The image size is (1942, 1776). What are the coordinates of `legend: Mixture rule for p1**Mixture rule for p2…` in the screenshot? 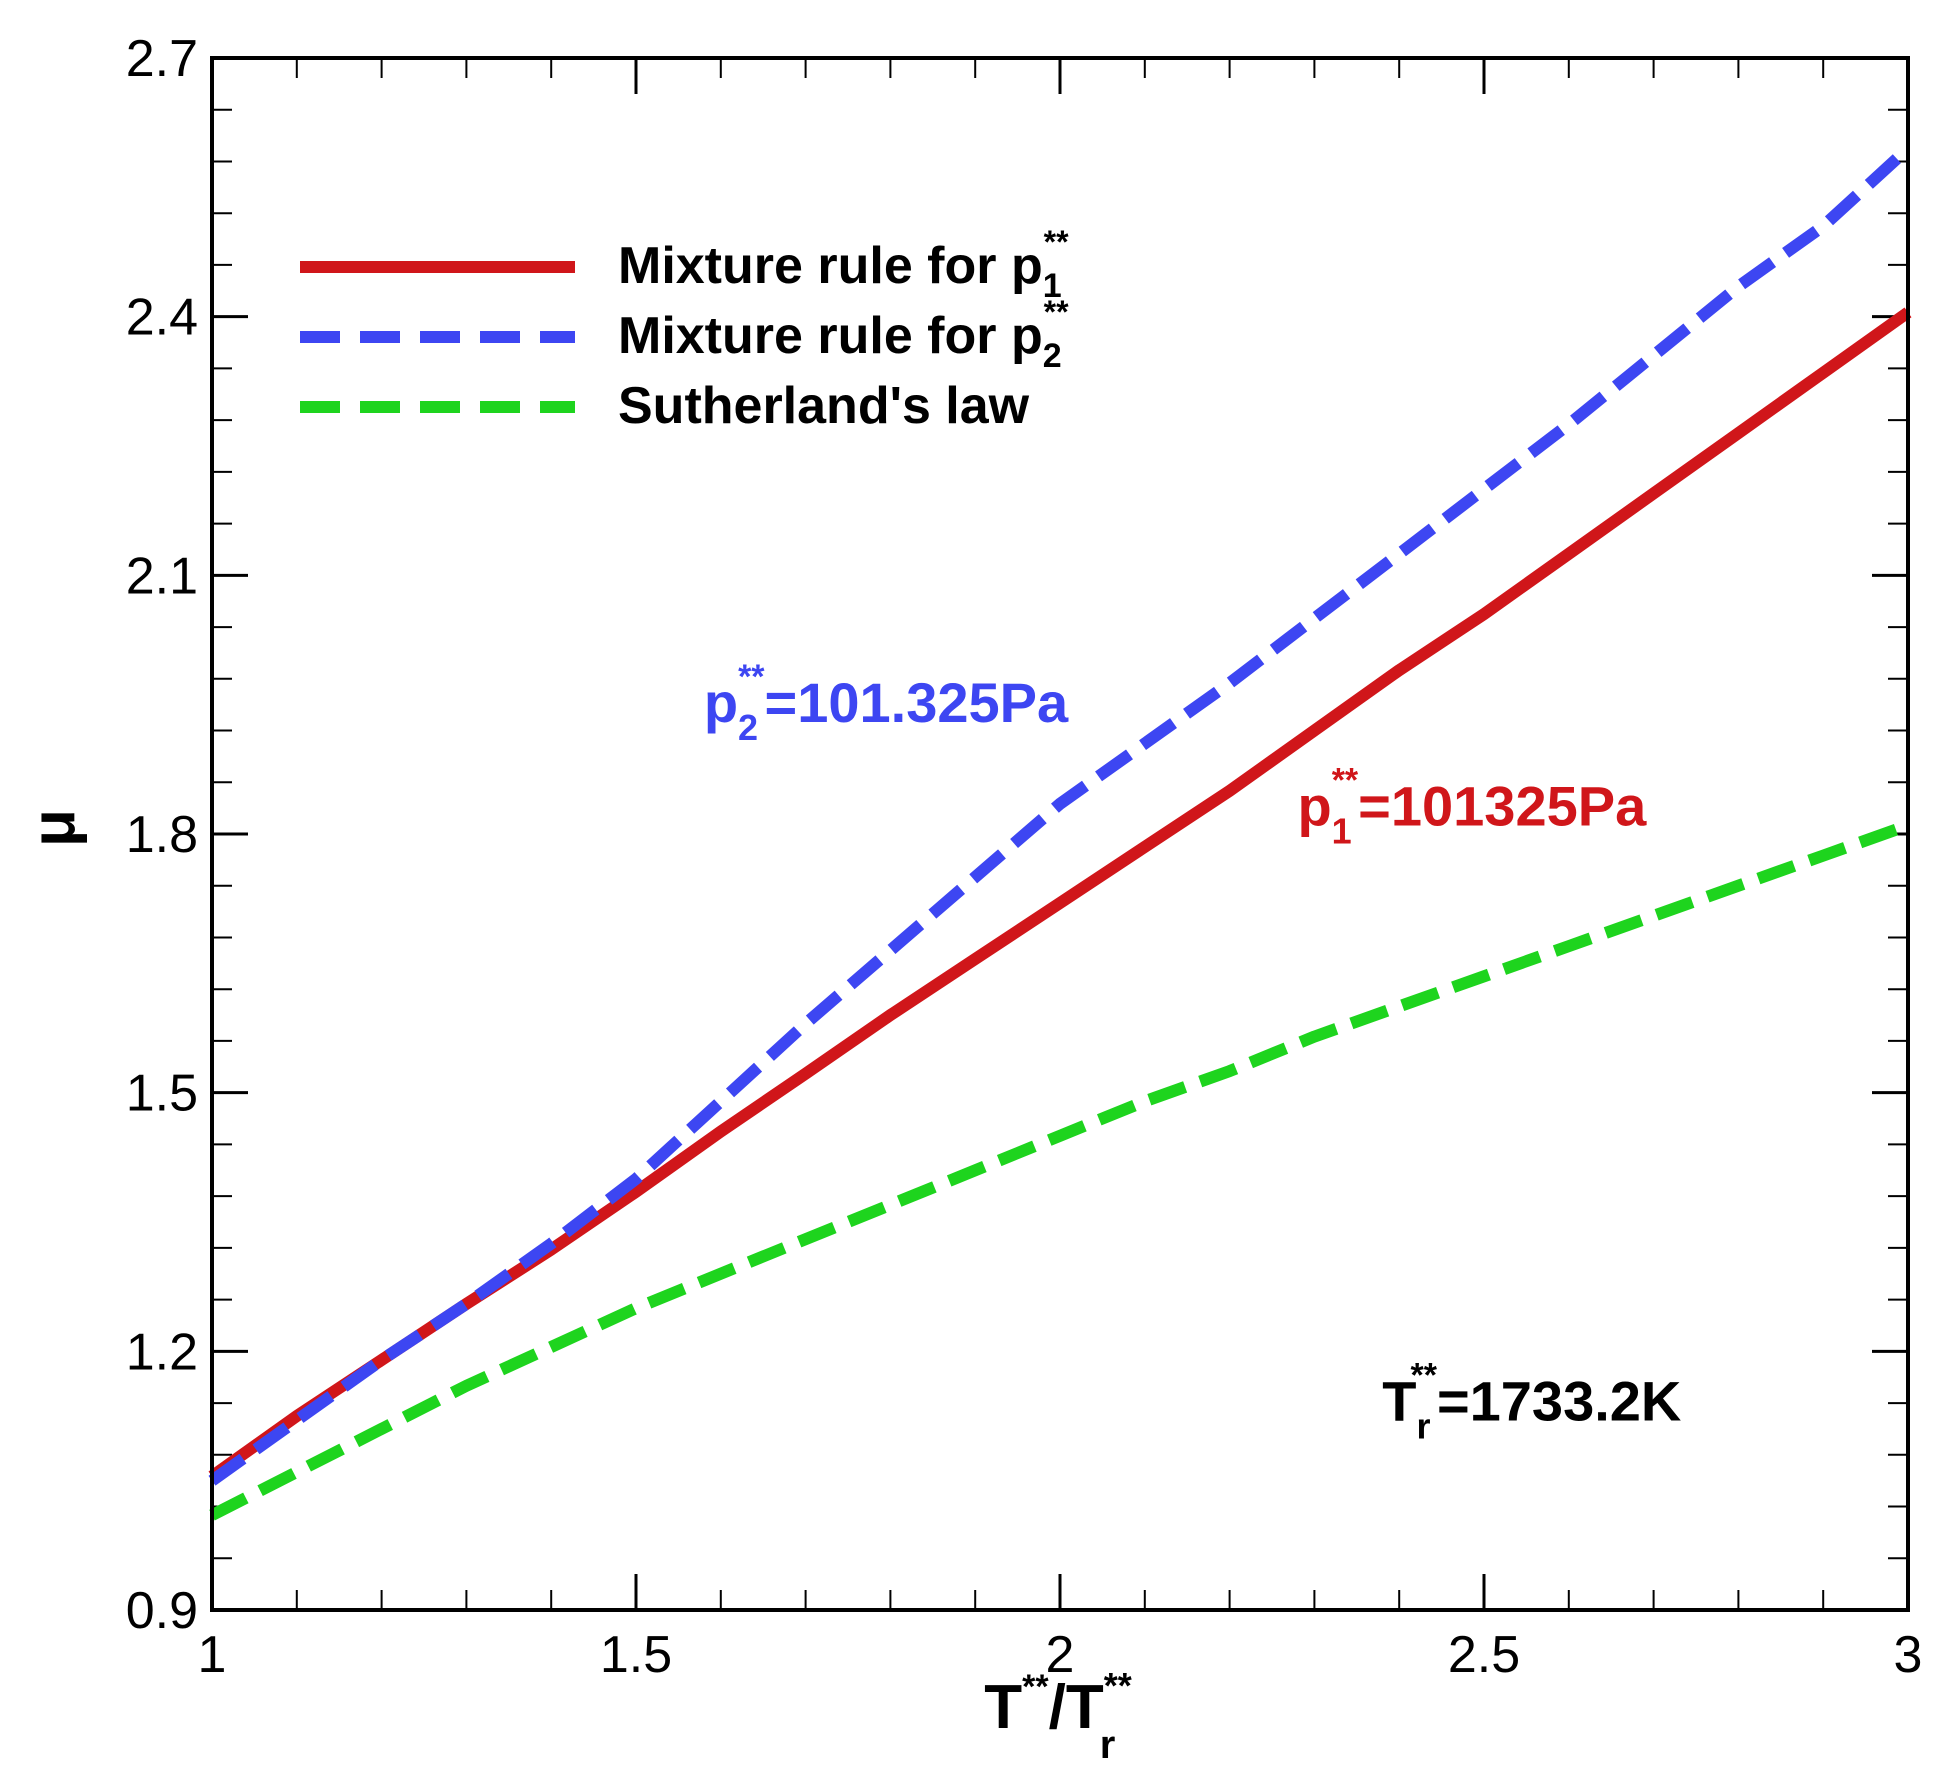 It's located at (684, 329).